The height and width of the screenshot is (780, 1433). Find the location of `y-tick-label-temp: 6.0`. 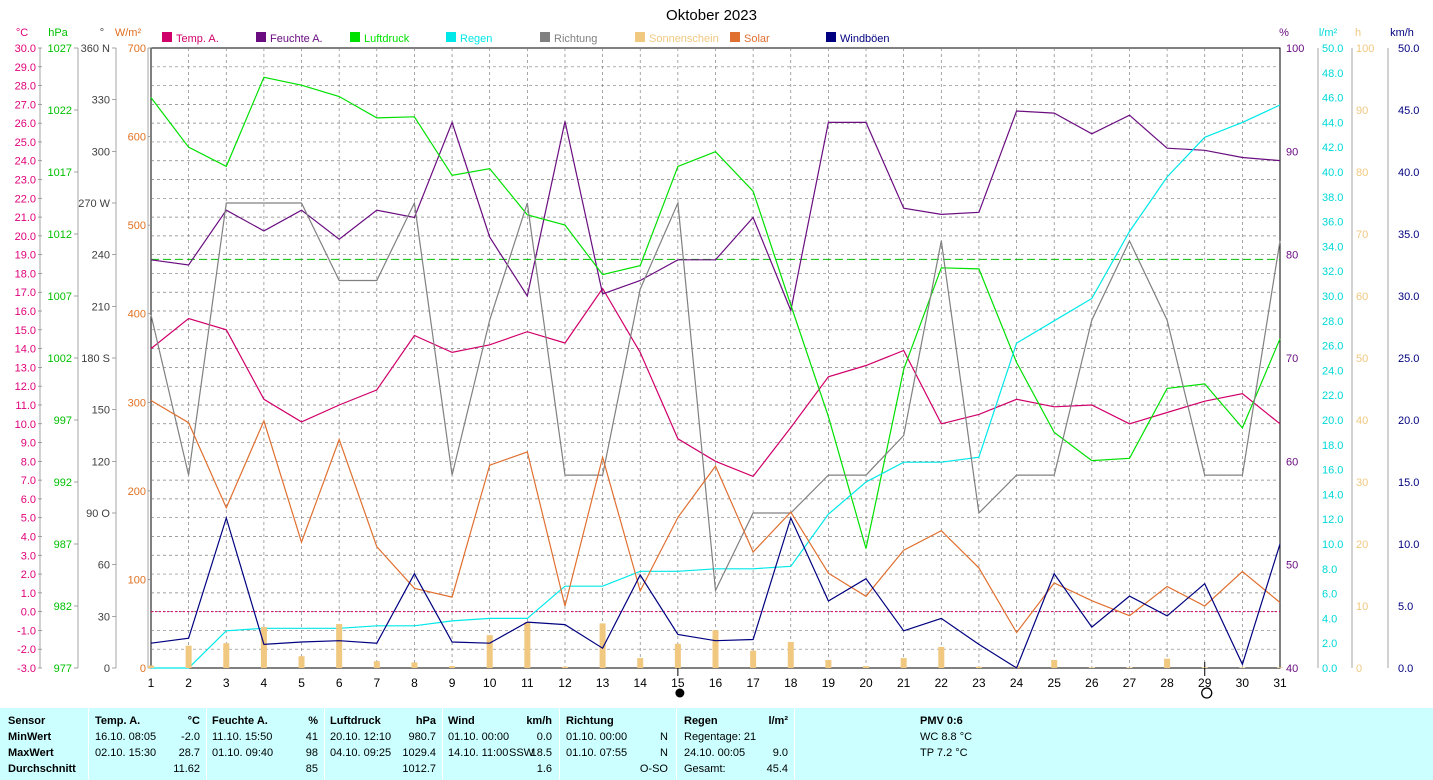

y-tick-label-temp: 6.0 is located at coordinates (28, 500).